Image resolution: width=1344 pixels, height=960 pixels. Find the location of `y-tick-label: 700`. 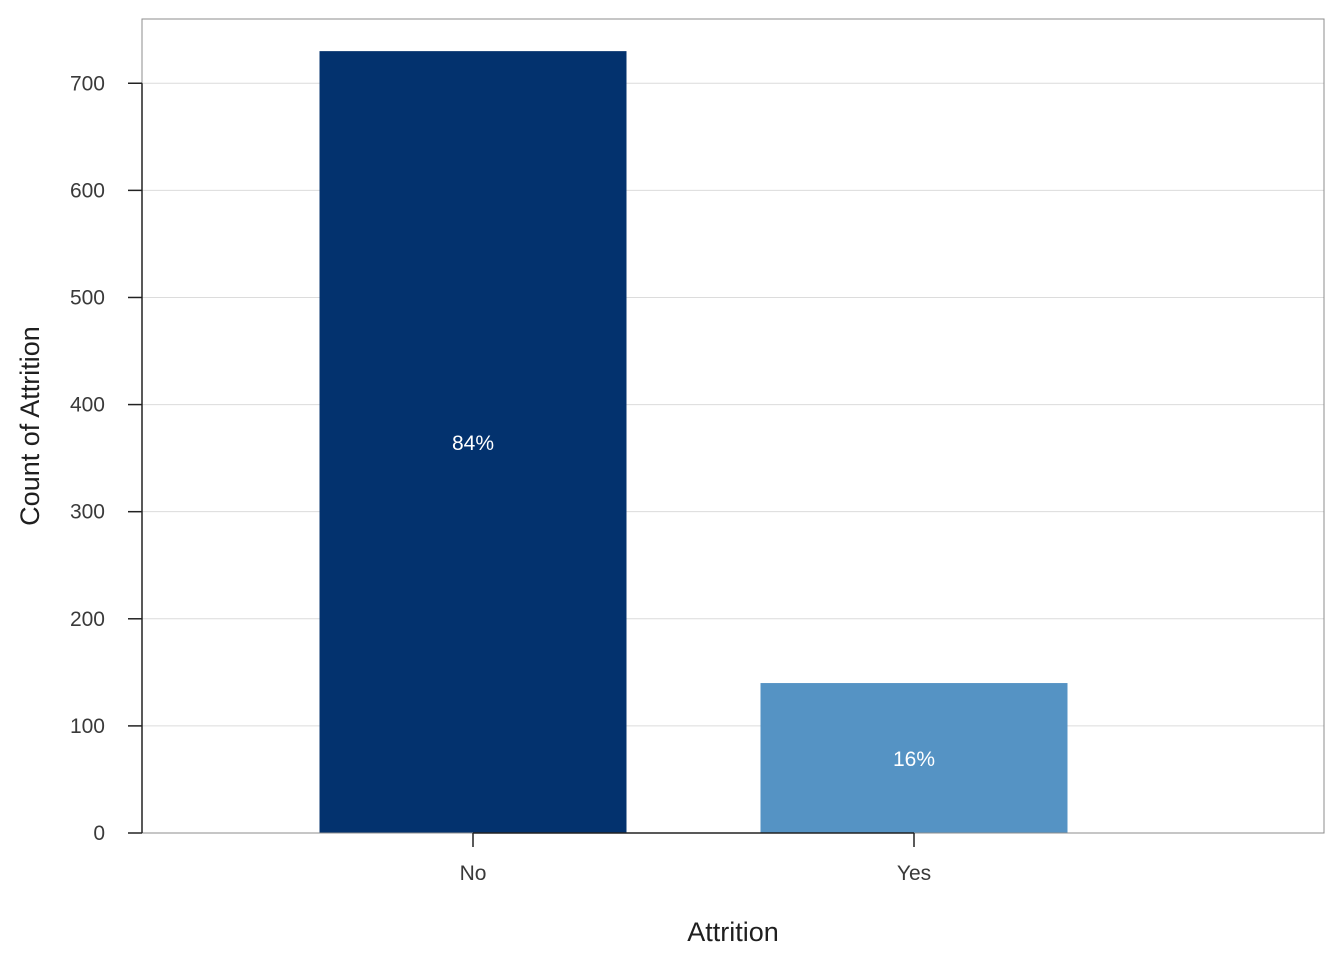

y-tick-label: 700 is located at coordinates (87, 83).